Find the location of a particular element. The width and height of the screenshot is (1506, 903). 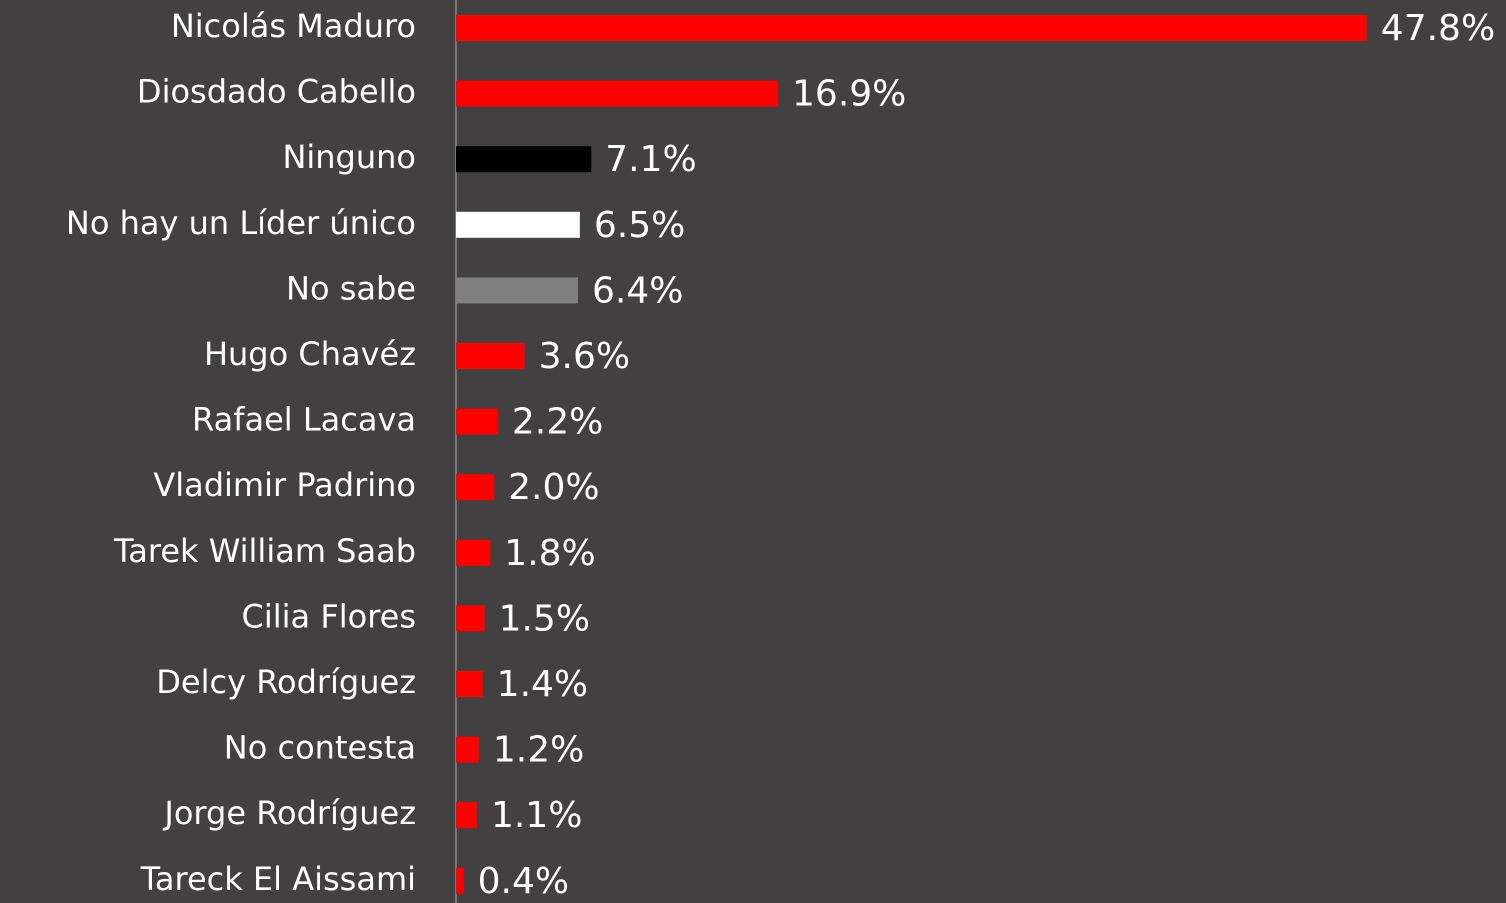

category-label: No contesta is located at coordinates (320, 748).